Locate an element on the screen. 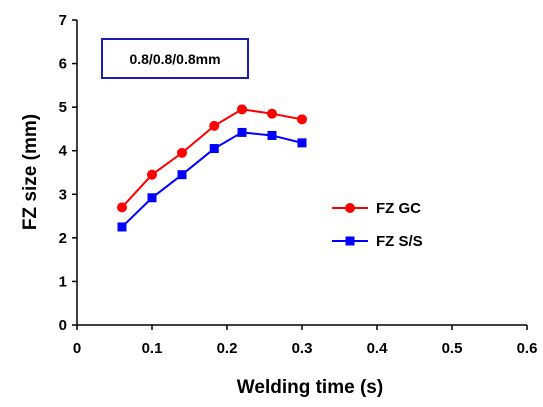  legend-label-fz-gc: FZ GC is located at coordinates (398, 208).